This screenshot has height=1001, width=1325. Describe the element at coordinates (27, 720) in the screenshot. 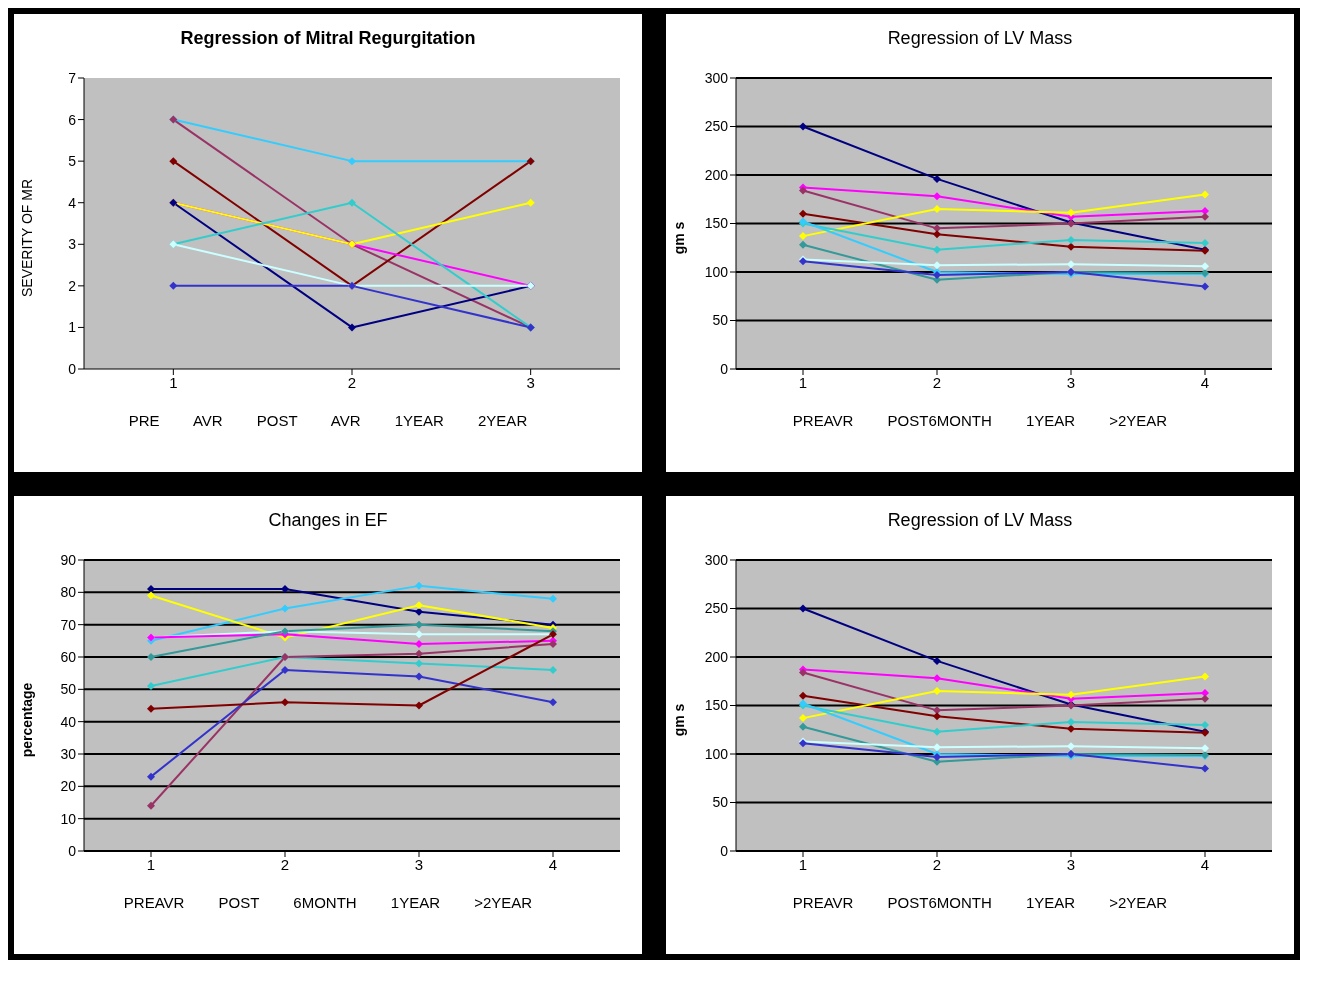

I see `y-axis-title: percentage` at that location.